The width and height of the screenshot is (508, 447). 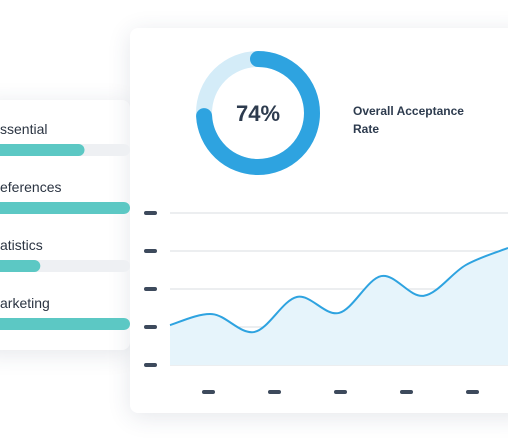 I want to click on donut-caption: Overall Acceptance Rate, so click(x=408, y=120).